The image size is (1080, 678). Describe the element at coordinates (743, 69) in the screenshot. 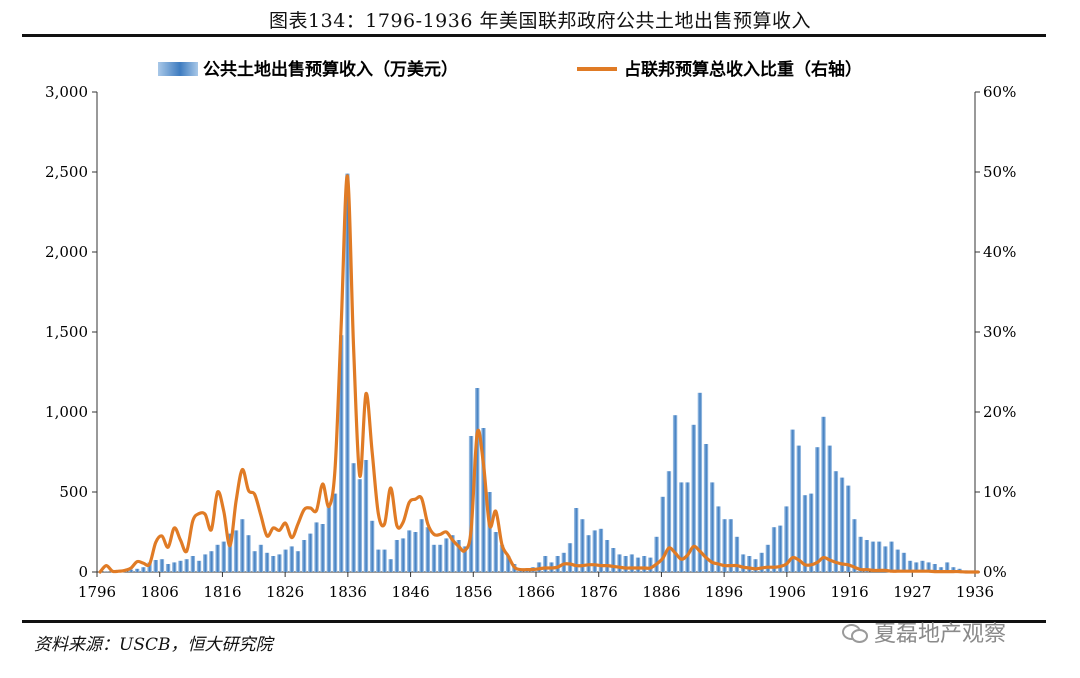

I see `legend-line-label: 占联邦预算总收入比重（右轴）` at that location.